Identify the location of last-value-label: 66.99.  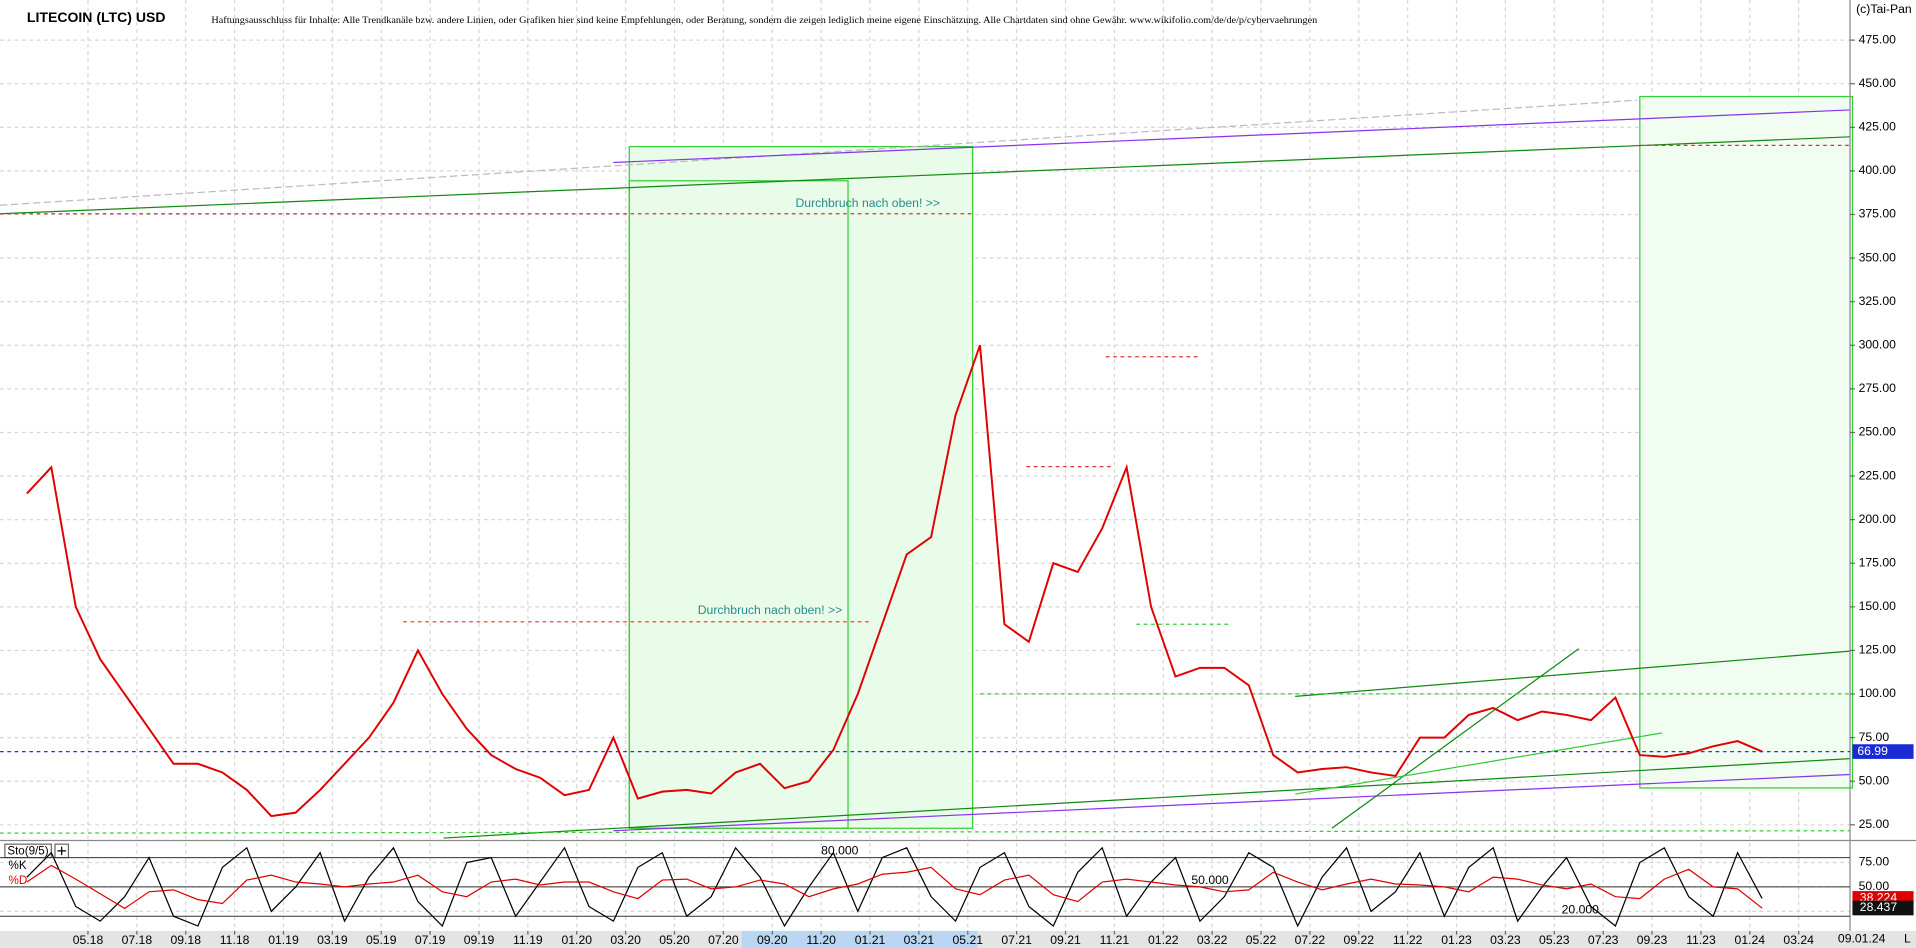
(1872, 751).